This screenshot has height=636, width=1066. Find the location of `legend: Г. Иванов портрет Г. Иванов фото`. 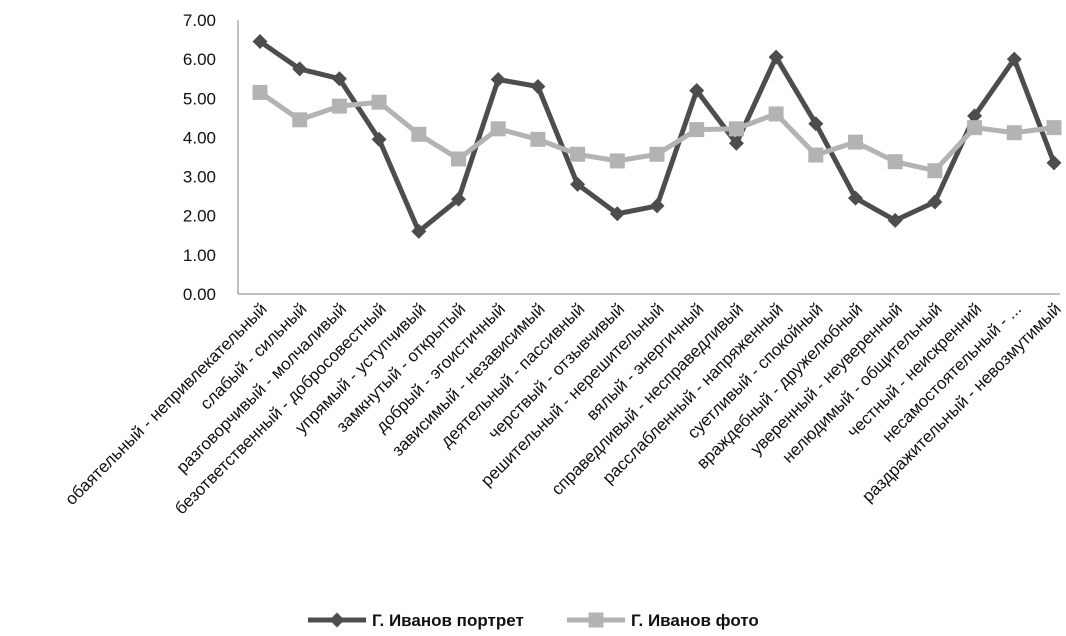

legend: Г. Иванов портрет Г. Иванов фото is located at coordinates (533, 620).